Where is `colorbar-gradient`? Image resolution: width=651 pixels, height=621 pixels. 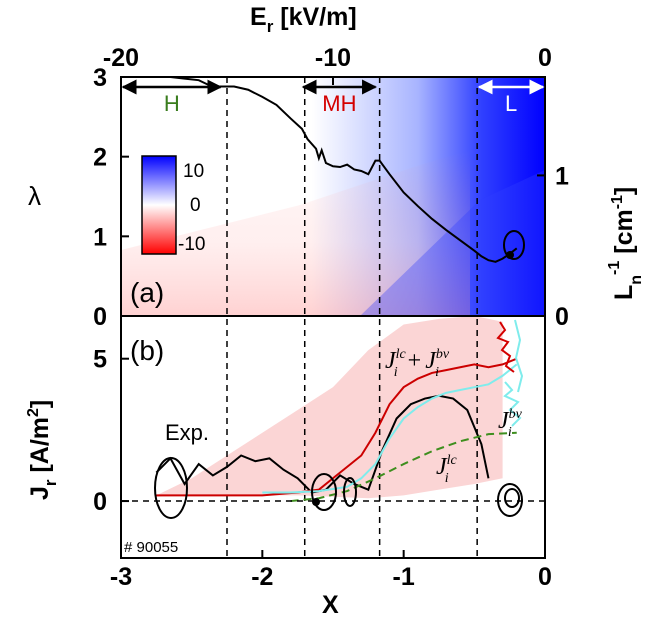
colorbar-gradient is located at coordinates (159, 205).